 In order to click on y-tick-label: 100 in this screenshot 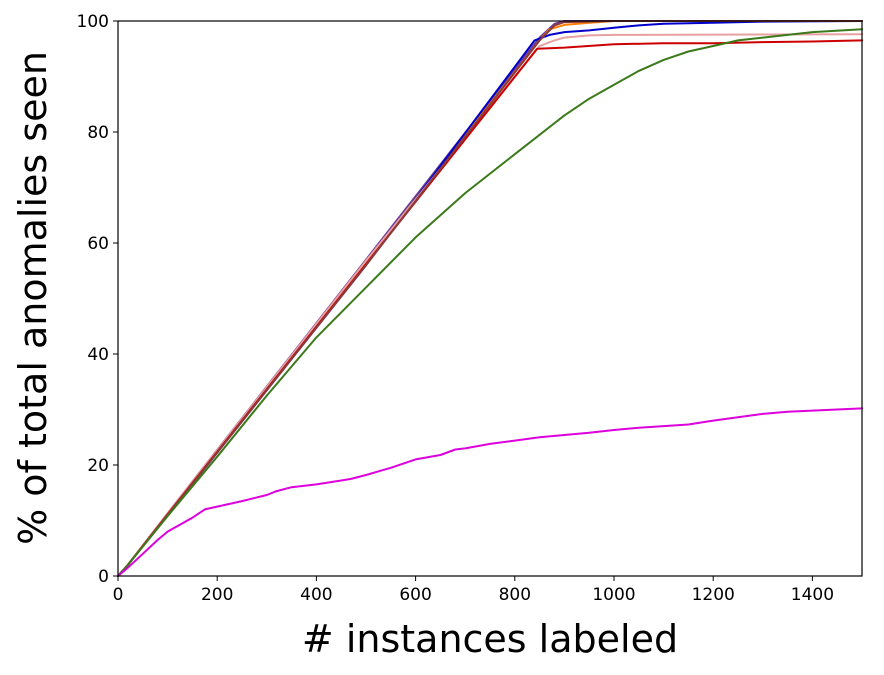, I will do `click(93, 22)`.